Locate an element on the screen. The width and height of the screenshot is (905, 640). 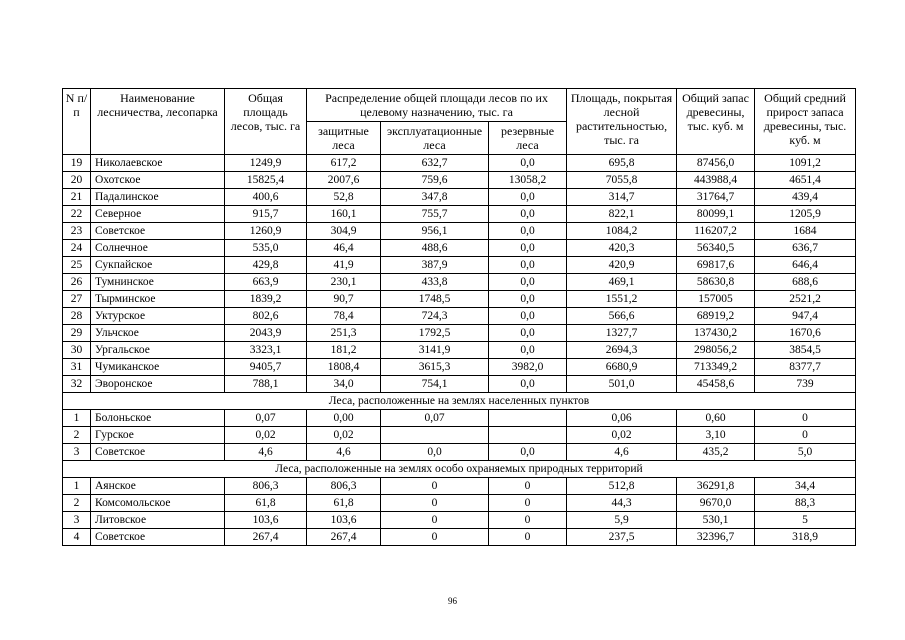
cell-average-growth: 88,3 is located at coordinates (805, 503).